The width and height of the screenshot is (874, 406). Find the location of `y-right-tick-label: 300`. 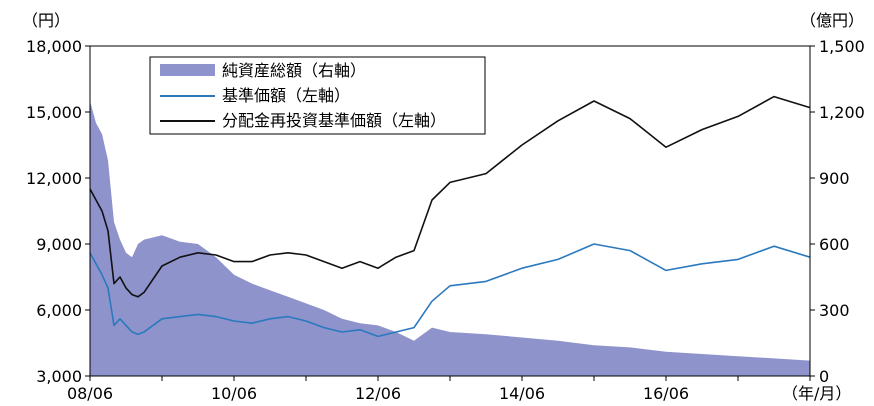

y-right-tick-label: 300 is located at coordinates (834, 310).